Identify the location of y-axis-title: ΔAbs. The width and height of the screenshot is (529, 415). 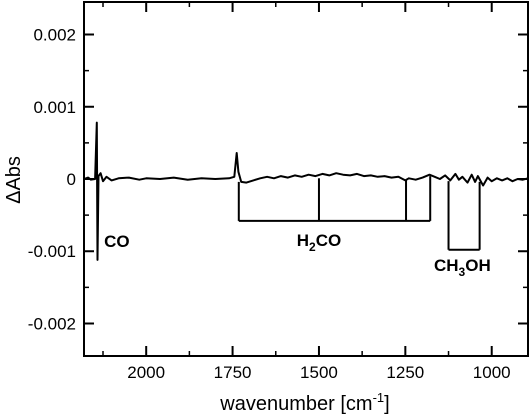
(14, 180).